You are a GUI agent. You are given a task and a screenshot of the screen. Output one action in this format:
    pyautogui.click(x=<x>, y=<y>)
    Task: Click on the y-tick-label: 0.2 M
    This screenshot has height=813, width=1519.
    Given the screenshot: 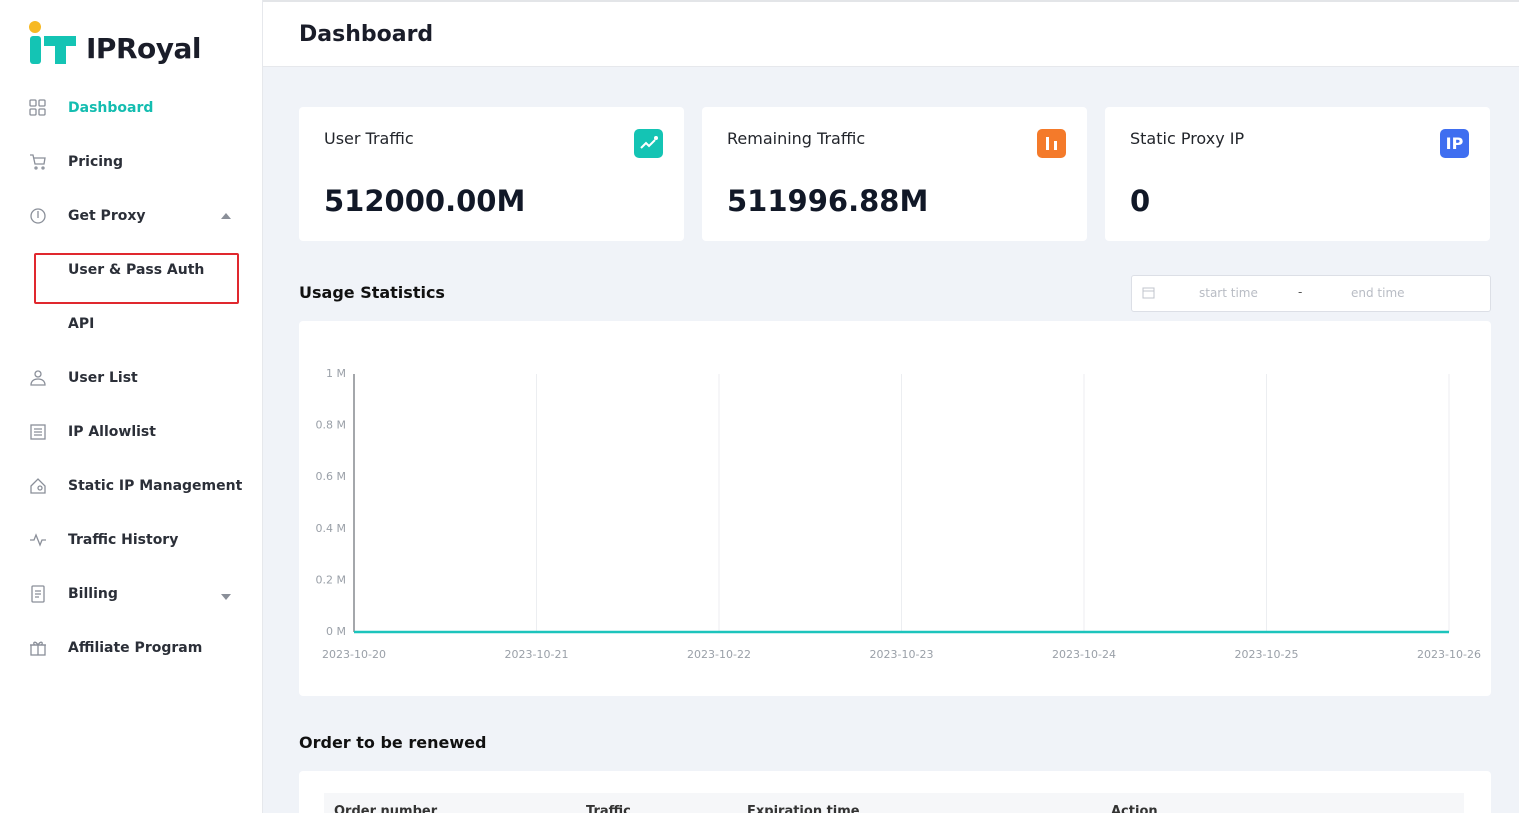 What is the action you would take?
    pyautogui.click(x=331, y=579)
    